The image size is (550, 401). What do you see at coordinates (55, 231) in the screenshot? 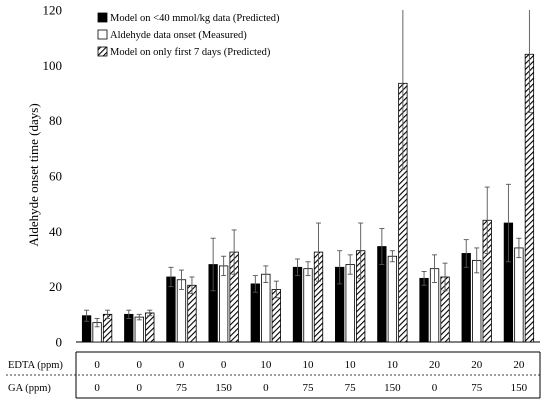
I see `y-tick-label: 40` at bounding box center [55, 231].